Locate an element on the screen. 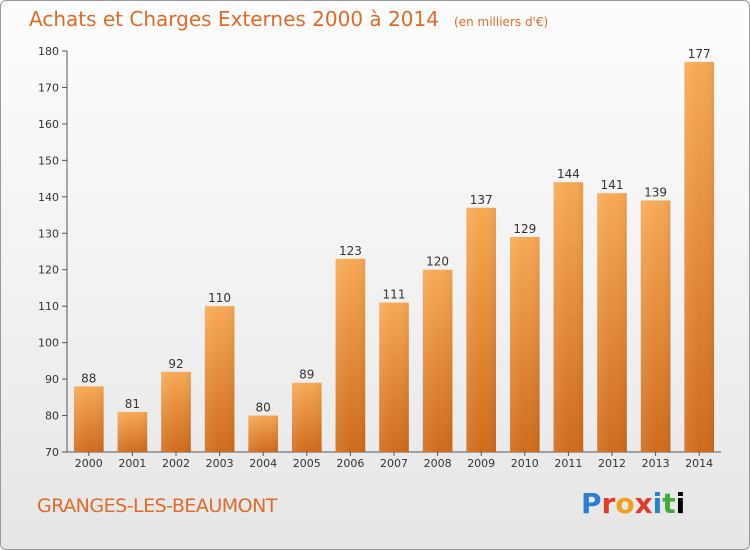  value-label-2008: 120 is located at coordinates (437, 262).